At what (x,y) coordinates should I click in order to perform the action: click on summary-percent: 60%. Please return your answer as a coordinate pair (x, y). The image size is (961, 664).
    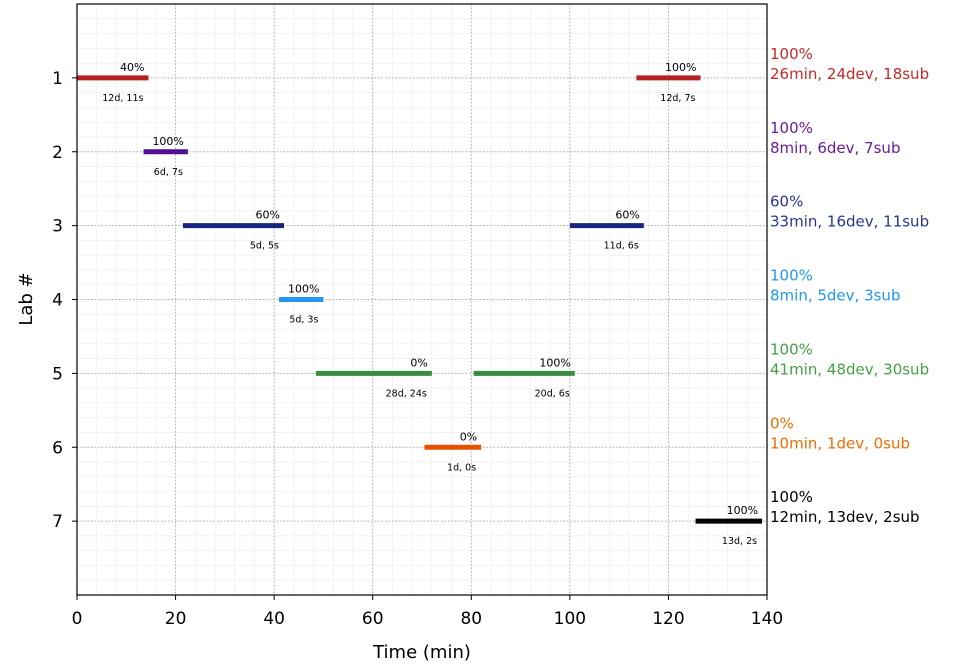
    Looking at the image, I should click on (786, 202).